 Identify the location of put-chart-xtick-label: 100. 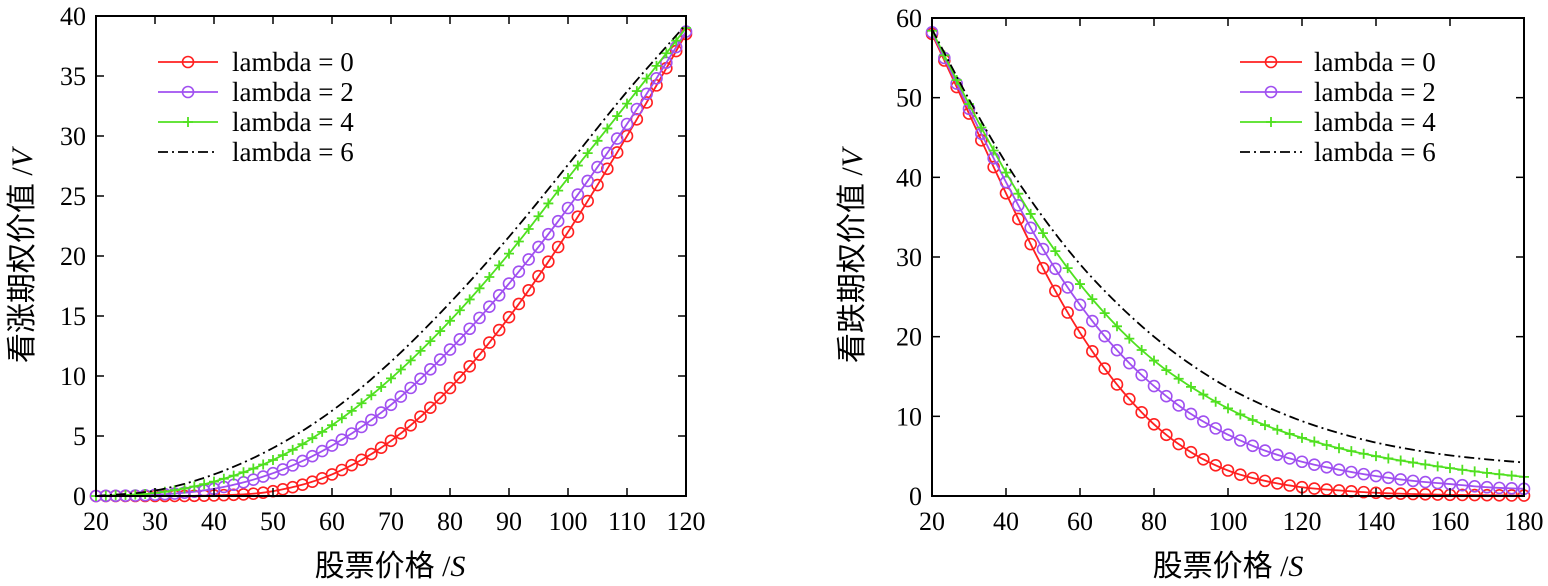
(1228, 521).